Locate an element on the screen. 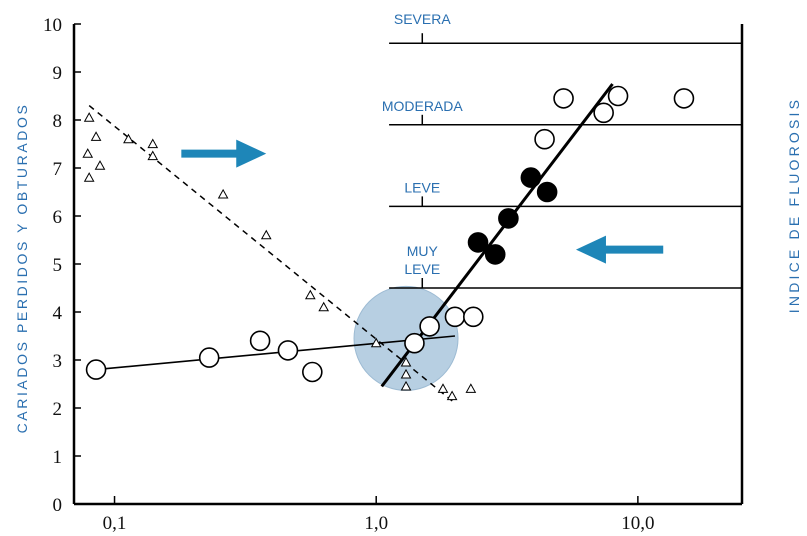  y-tick-label: 9 is located at coordinates (58, 73).